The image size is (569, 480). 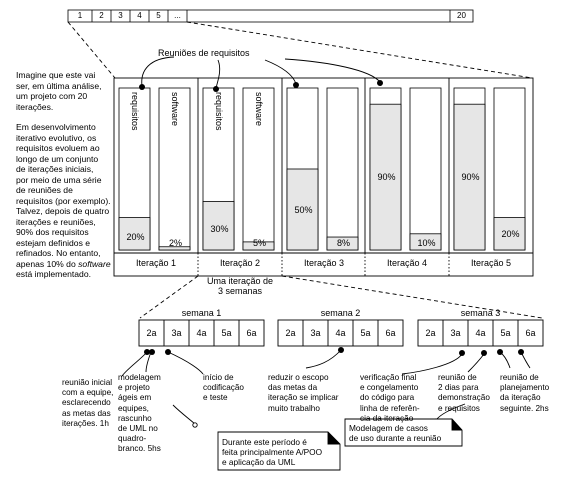 What do you see at coordinates (491, 263) in the screenshot?
I see `iteration-label: Iteração 5` at bounding box center [491, 263].